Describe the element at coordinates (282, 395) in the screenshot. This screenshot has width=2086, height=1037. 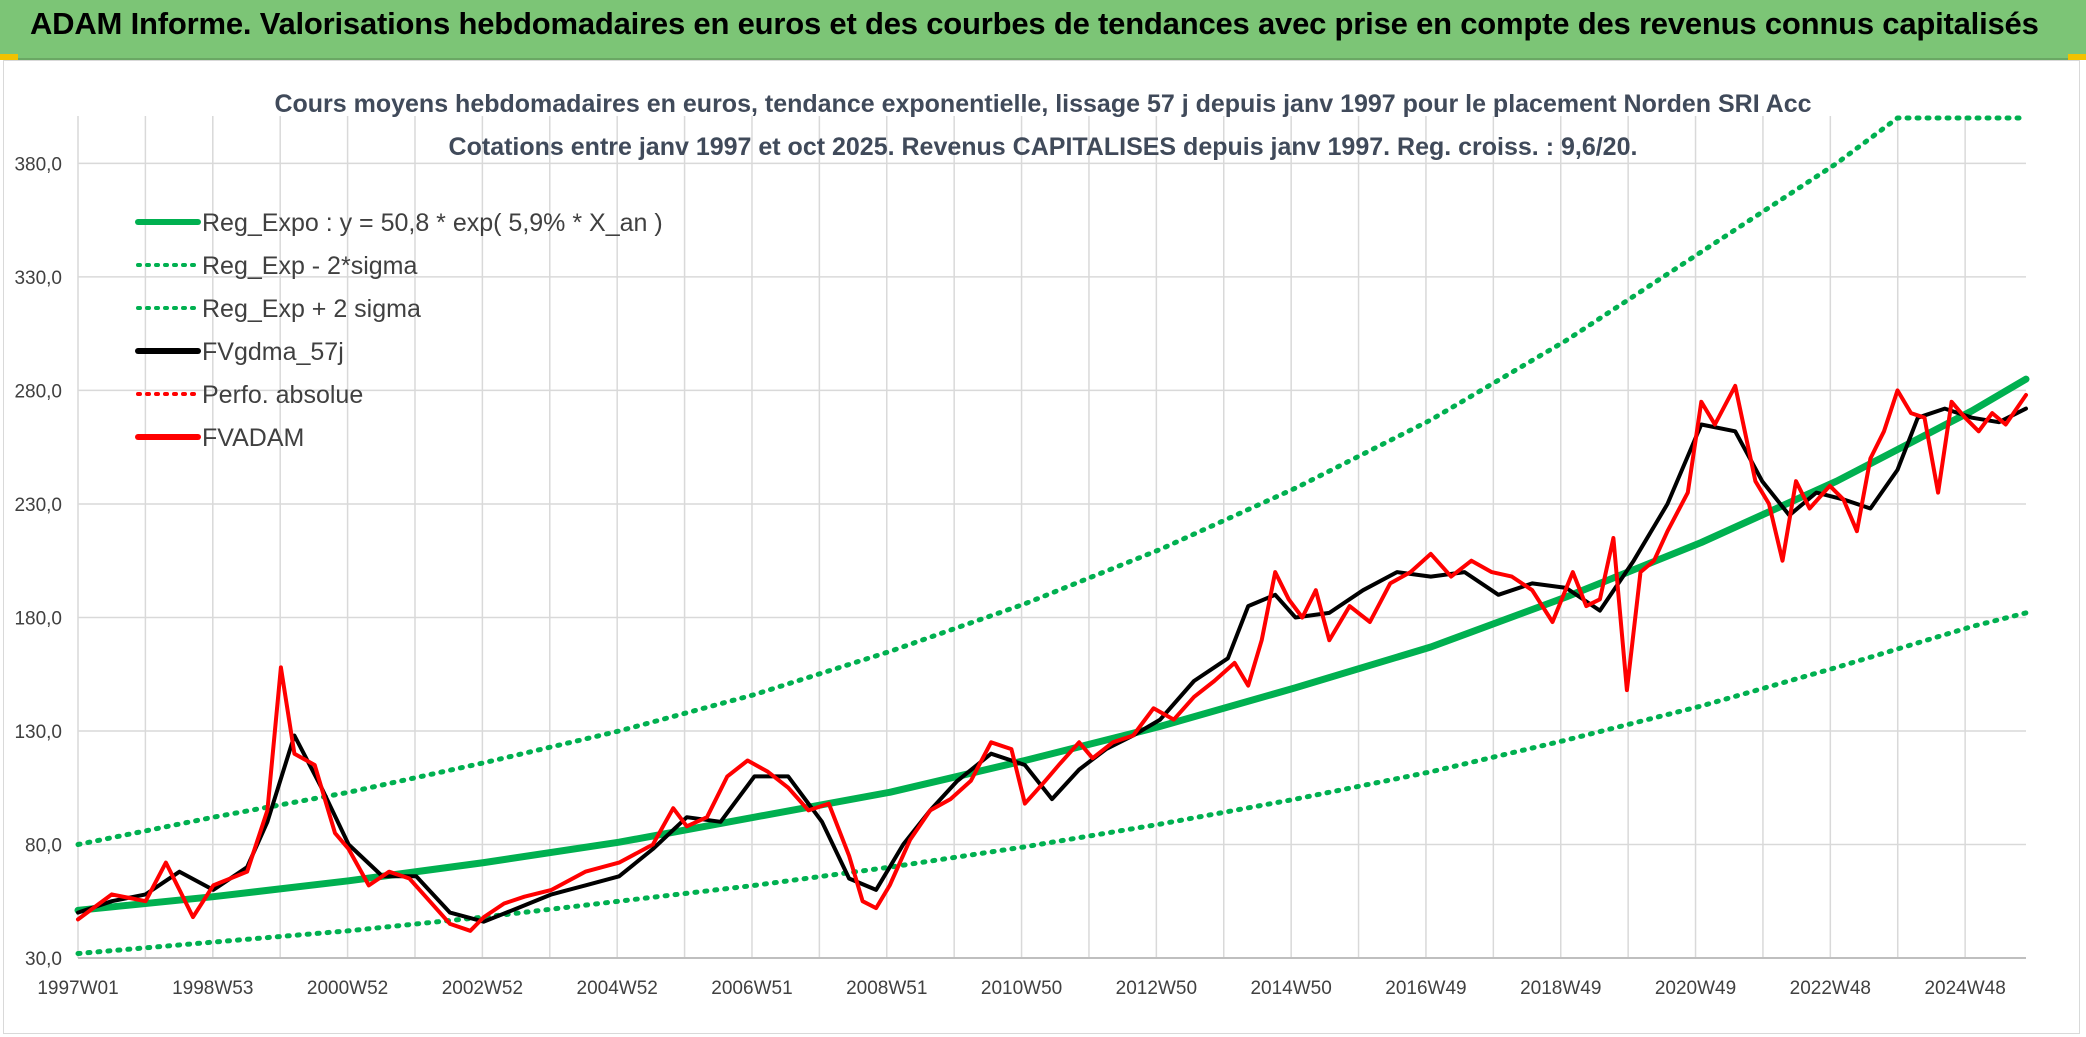
I see `legend-label: Perfo. absolue` at that location.